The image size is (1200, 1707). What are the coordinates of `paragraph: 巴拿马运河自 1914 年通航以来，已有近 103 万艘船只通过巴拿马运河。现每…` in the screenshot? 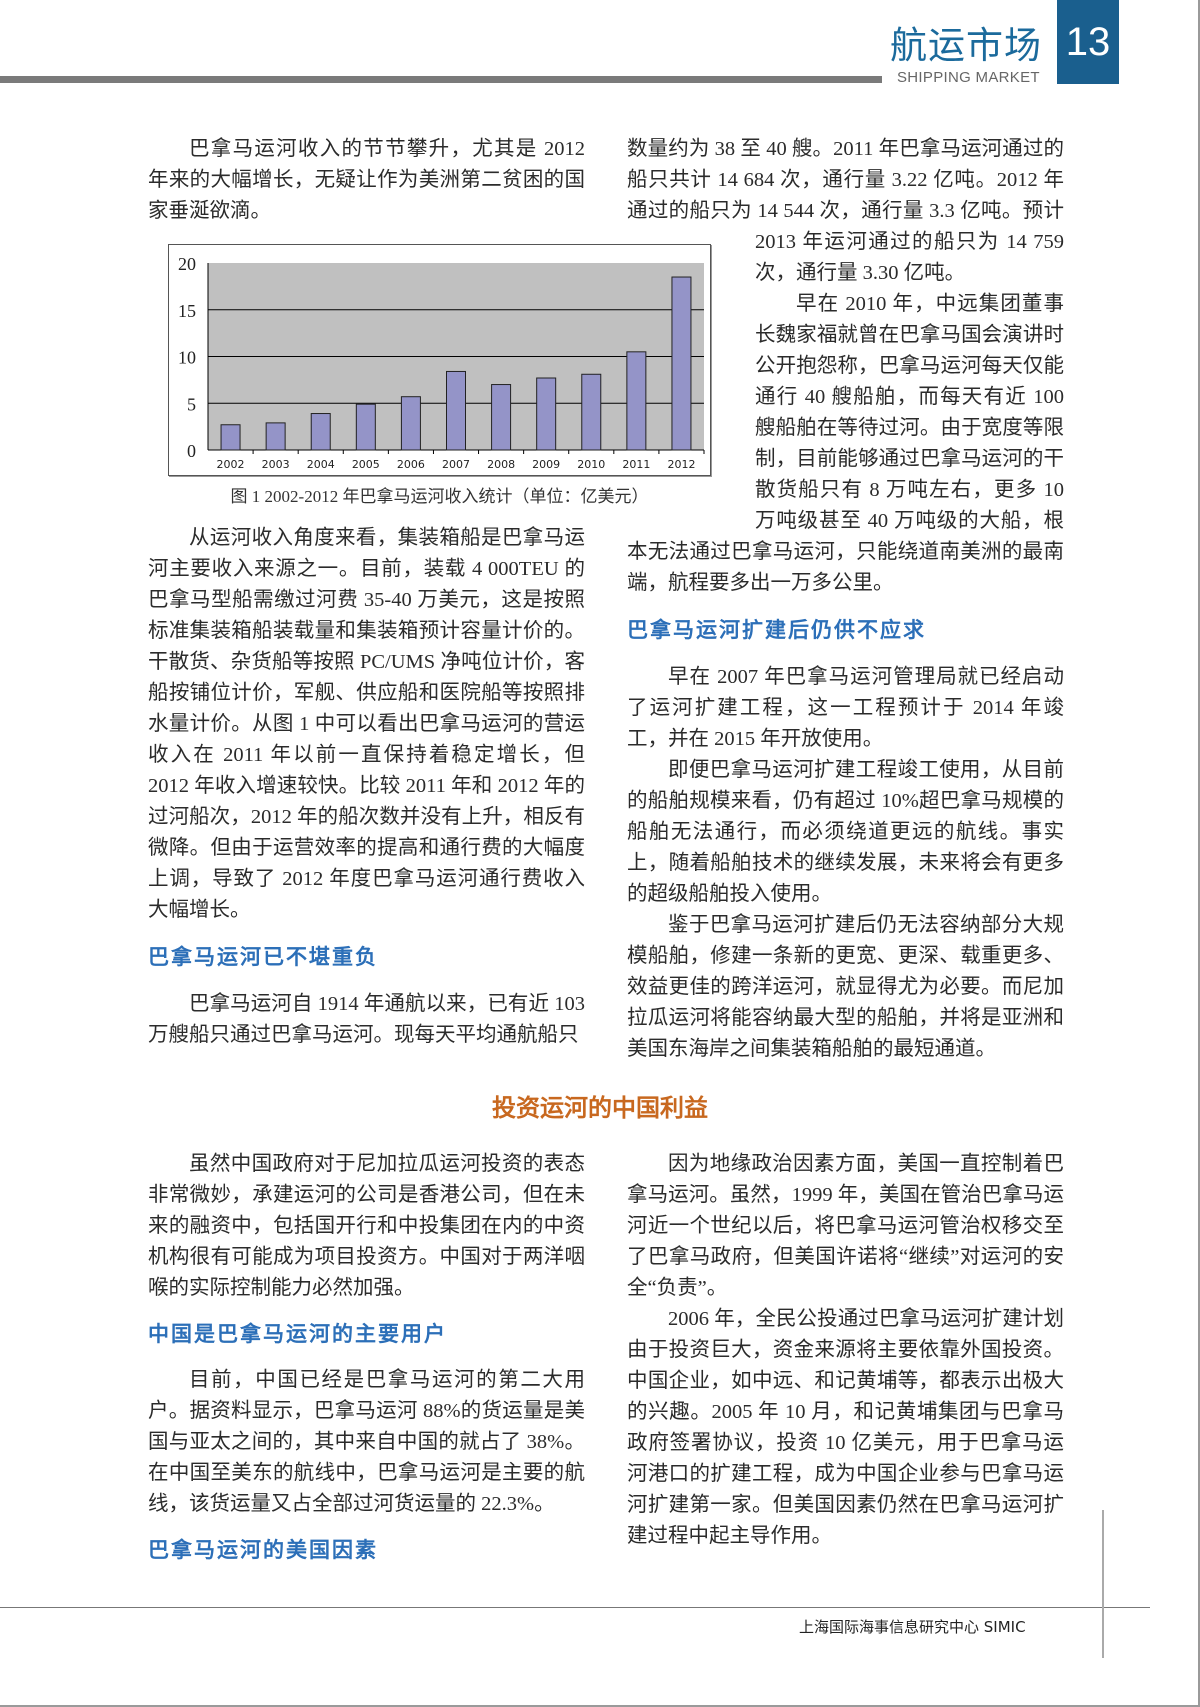 It's located at (366, 1019).